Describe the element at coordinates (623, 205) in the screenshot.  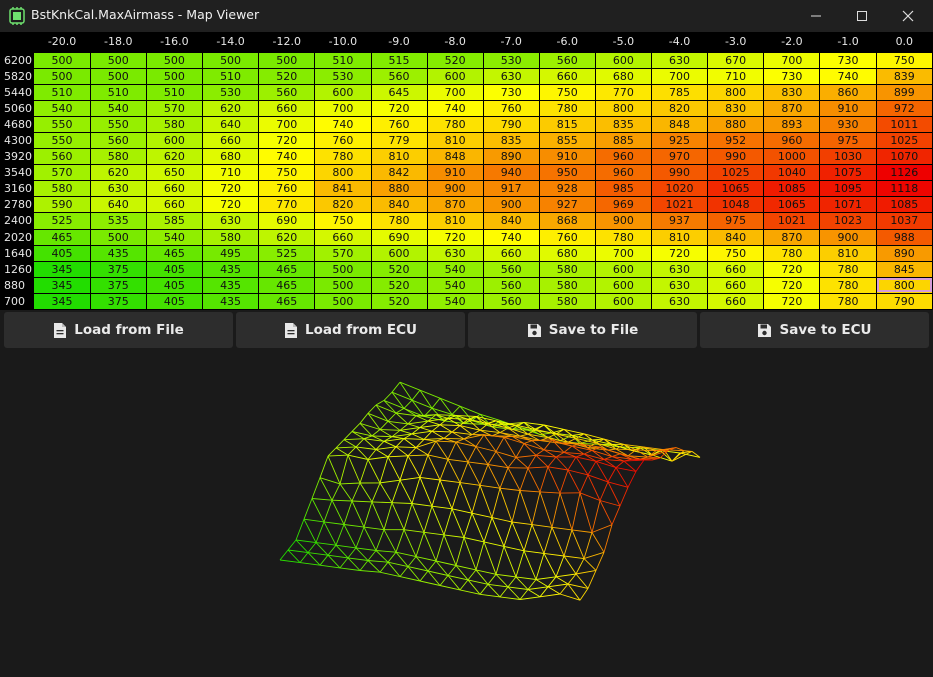
I see `map-cell: 969` at that location.